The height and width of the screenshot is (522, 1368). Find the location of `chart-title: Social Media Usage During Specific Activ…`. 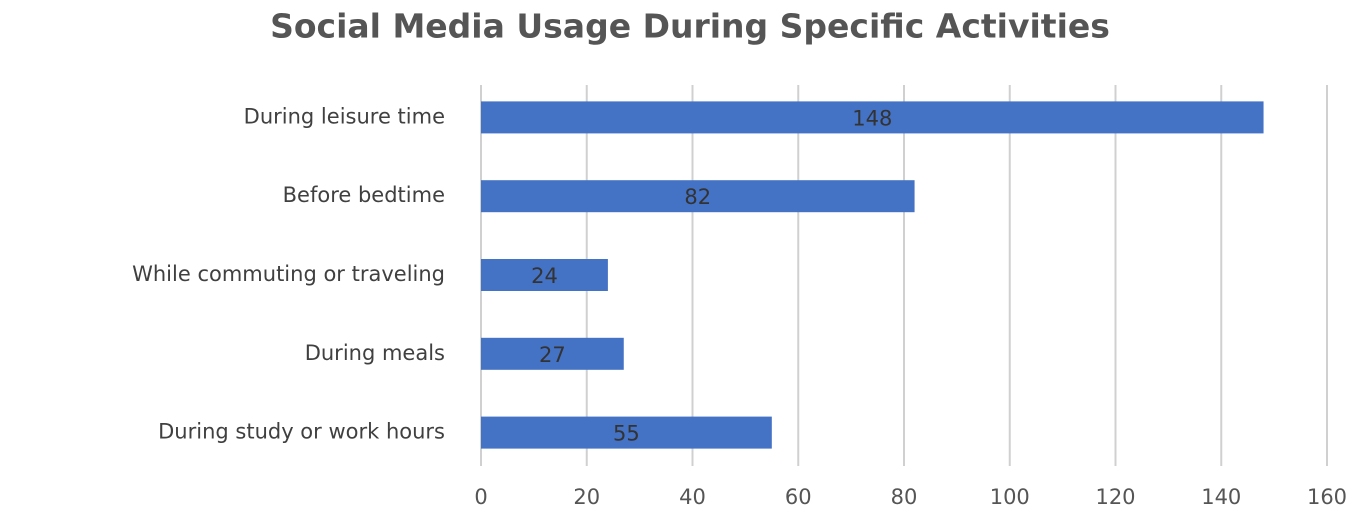

chart-title: Social Media Usage During Specific Activ… is located at coordinates (690, 26).